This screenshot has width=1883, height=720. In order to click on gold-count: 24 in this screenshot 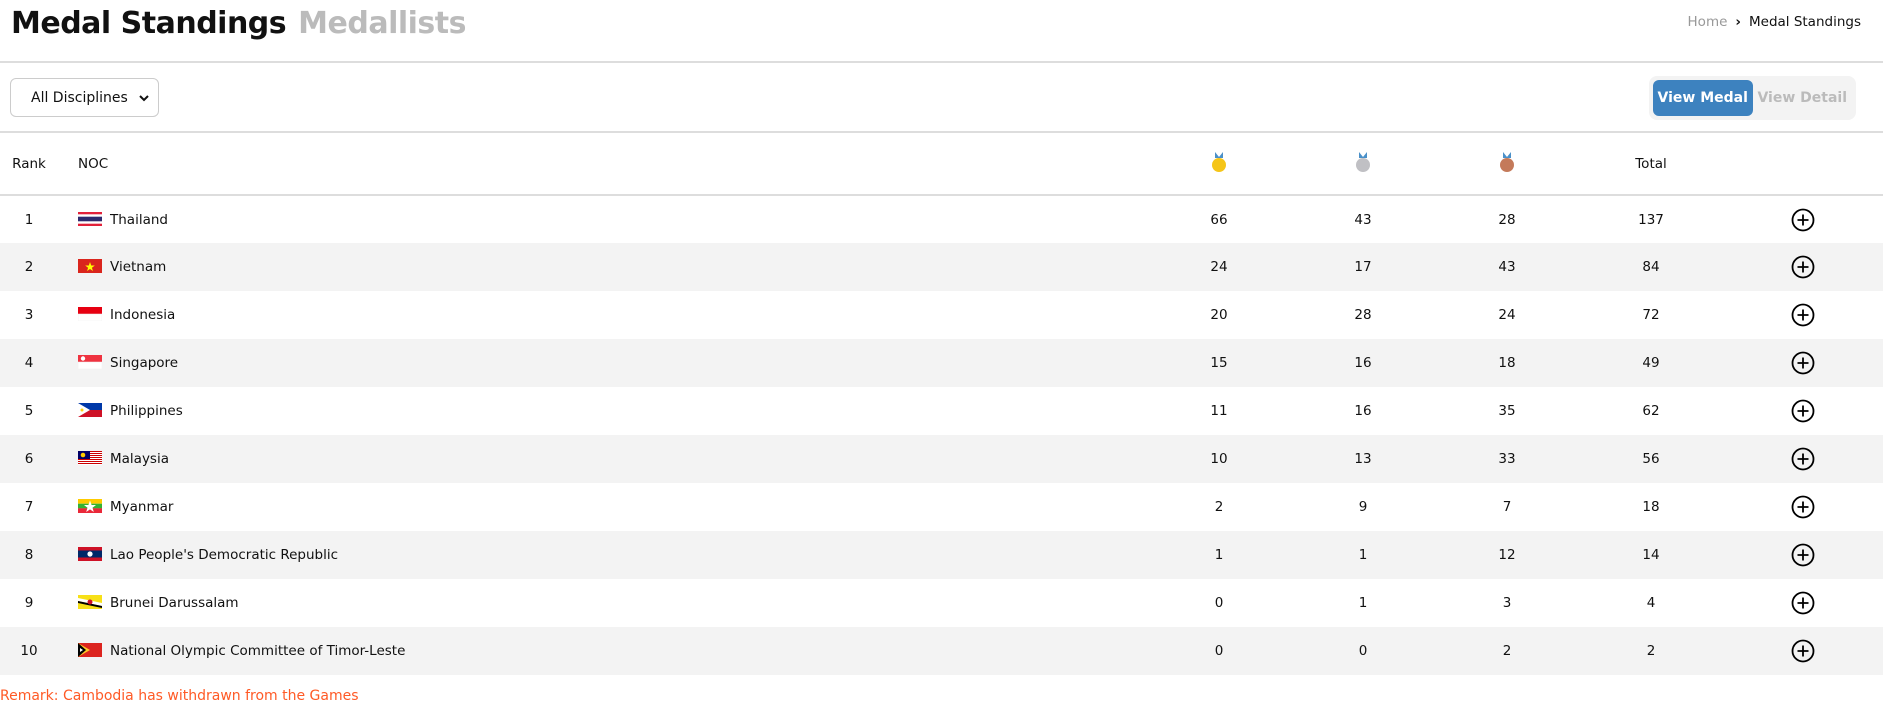, I will do `click(1219, 267)`.